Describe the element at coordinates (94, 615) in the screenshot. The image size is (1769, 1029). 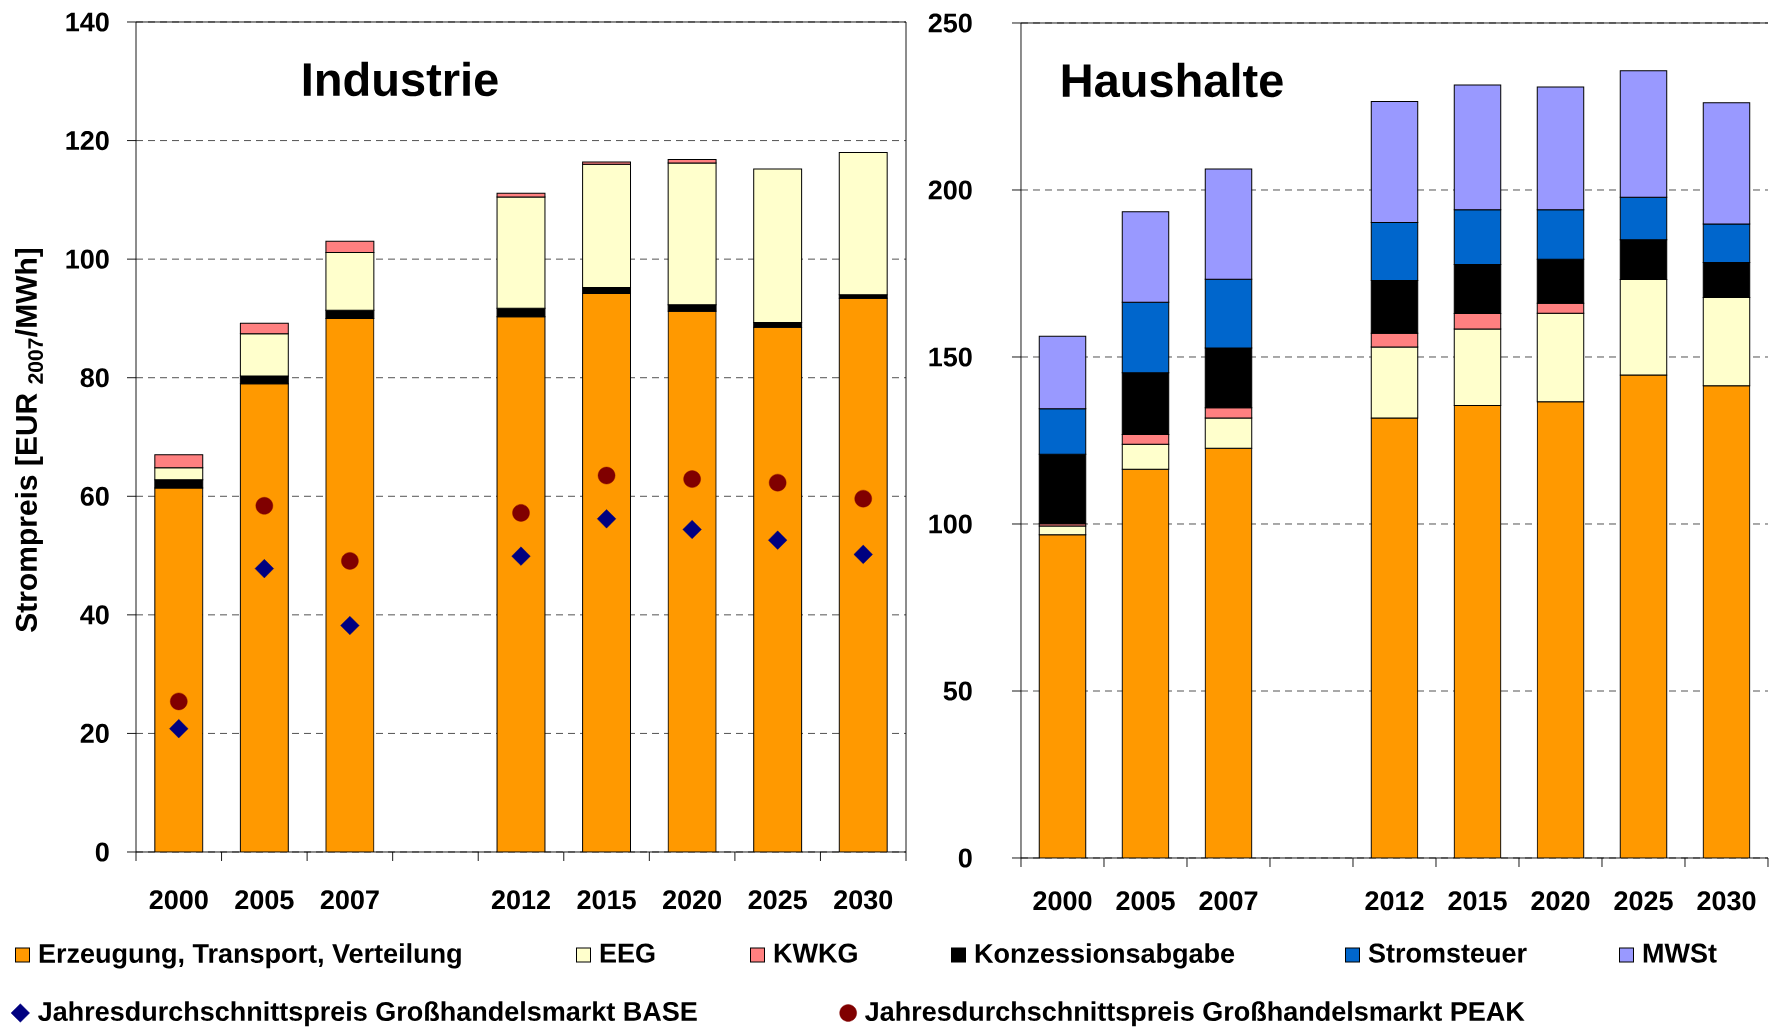
I see `y-tick-label: 40` at that location.